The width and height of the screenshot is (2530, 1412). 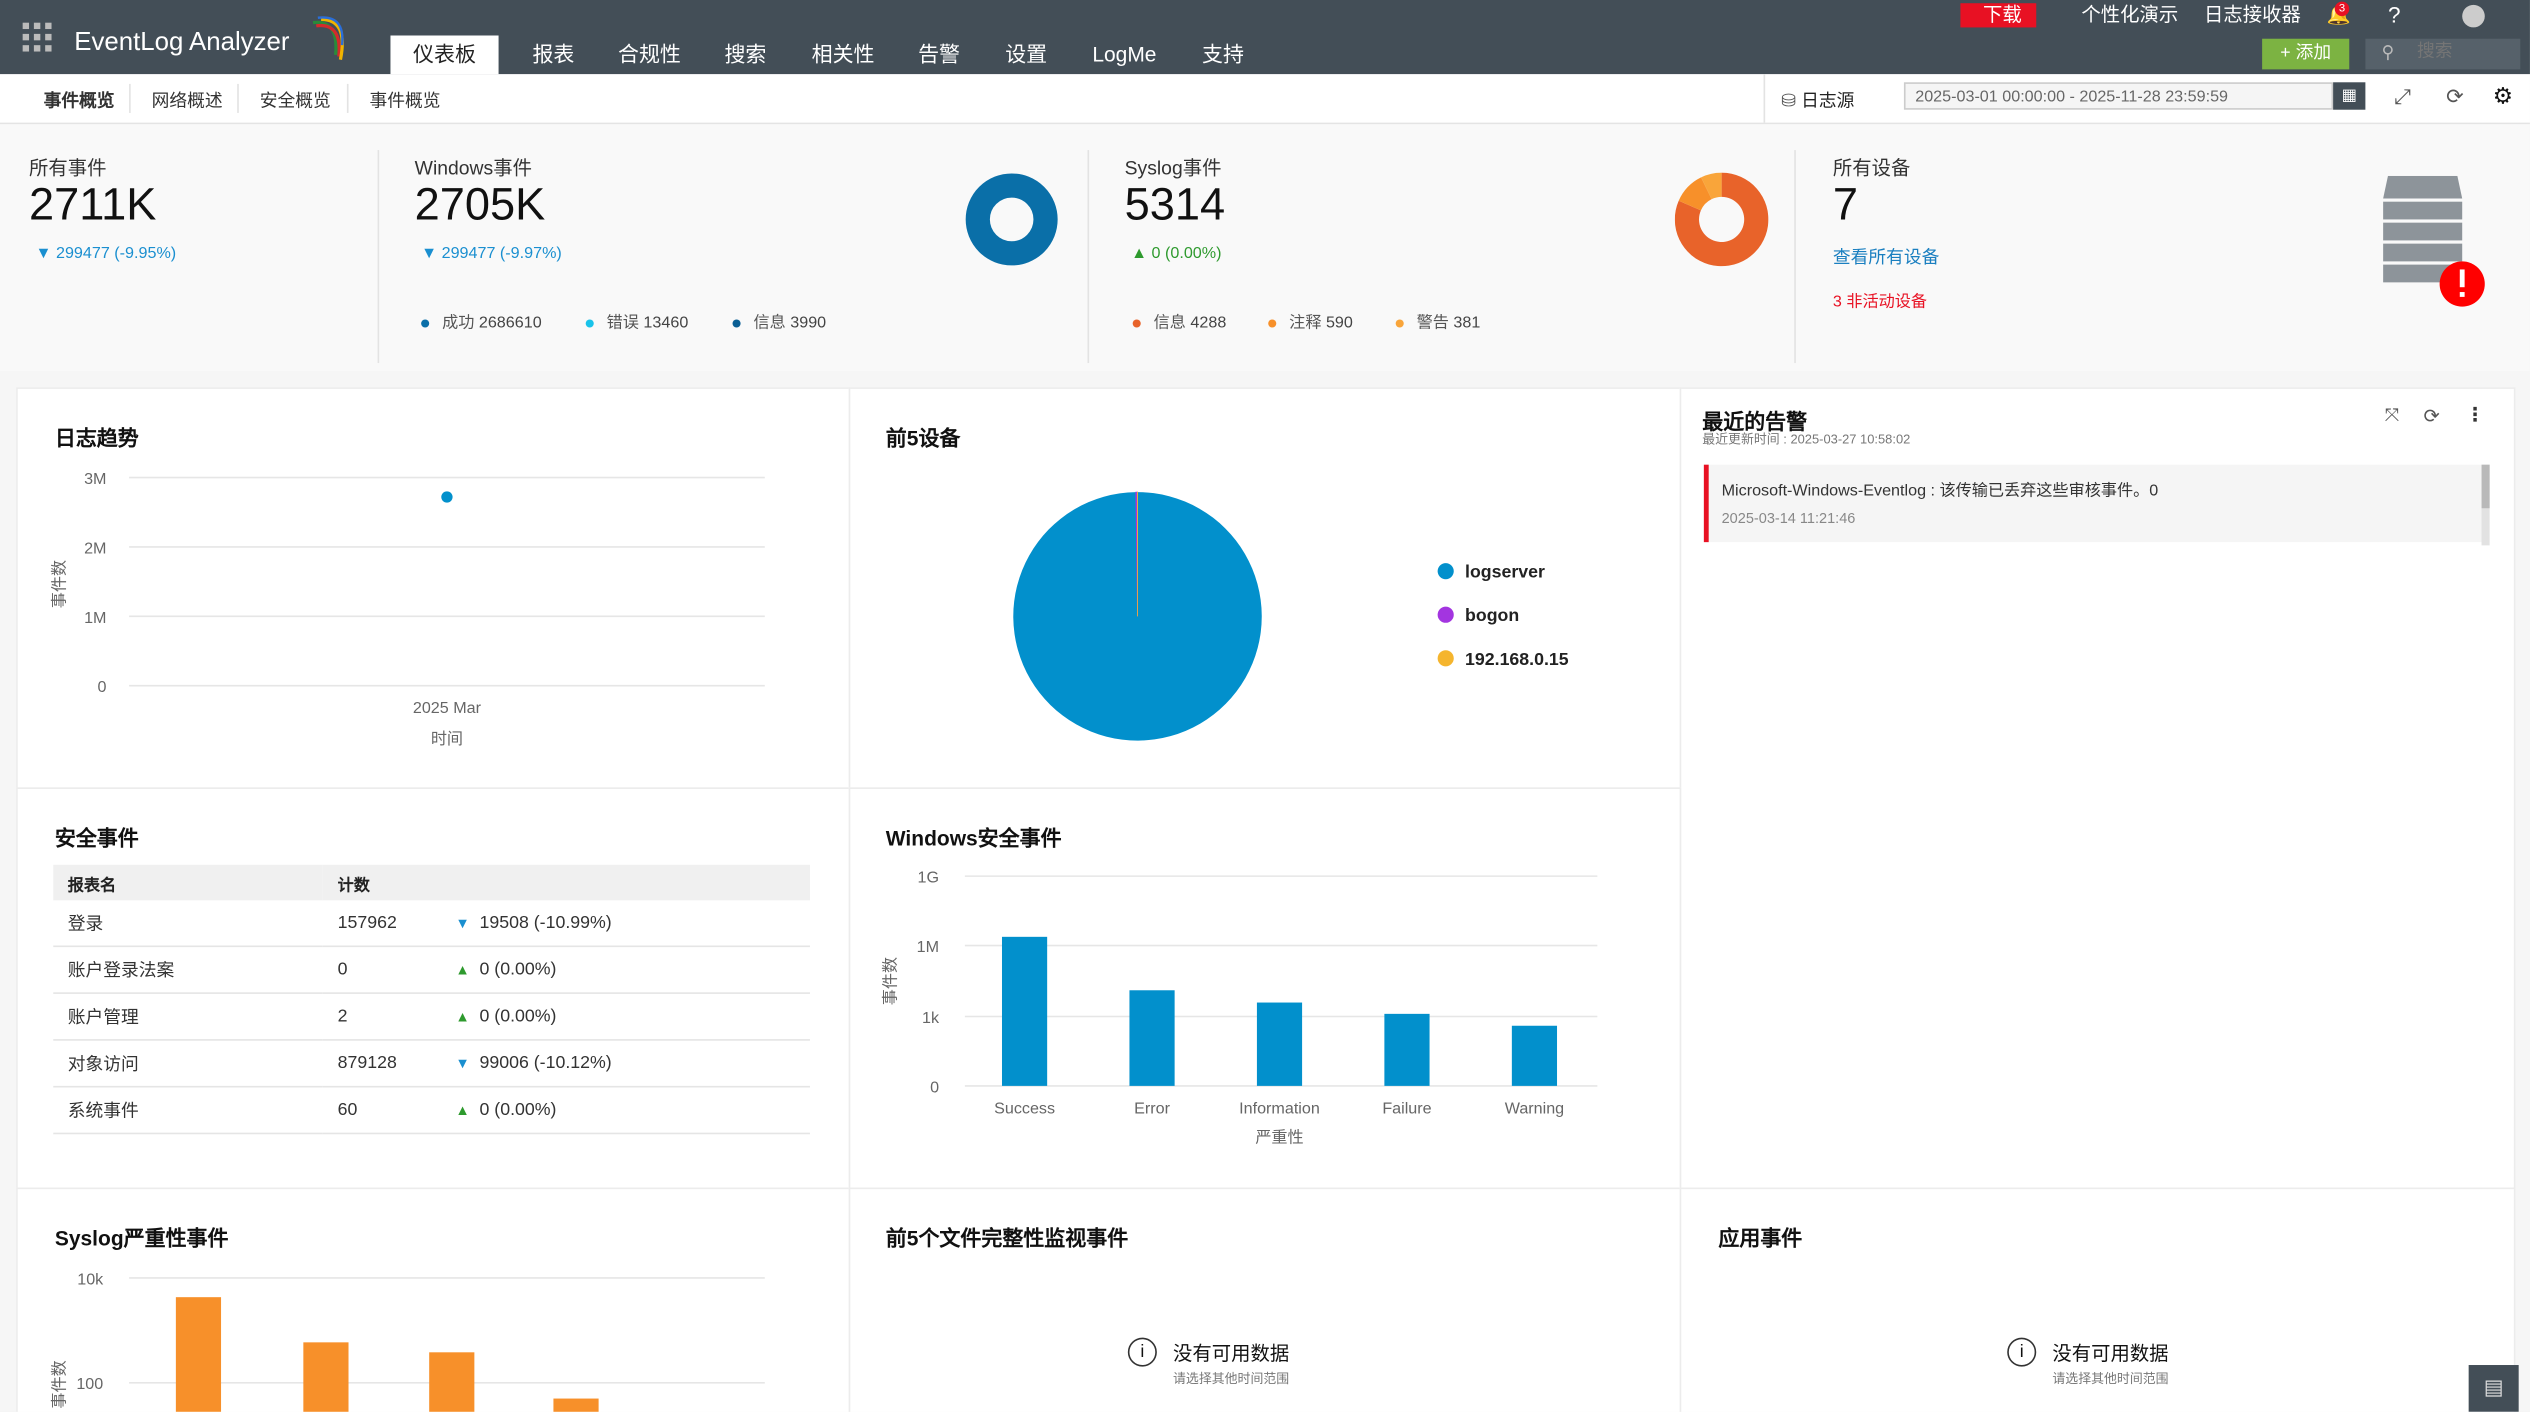 What do you see at coordinates (90, 1279) in the screenshot?
I see `y-tick-label: 10k` at bounding box center [90, 1279].